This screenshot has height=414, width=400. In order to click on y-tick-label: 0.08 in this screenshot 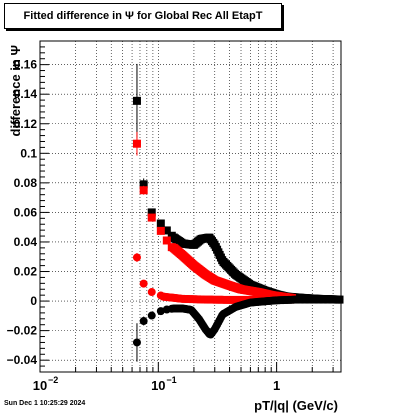, I will do `click(26, 183)`.